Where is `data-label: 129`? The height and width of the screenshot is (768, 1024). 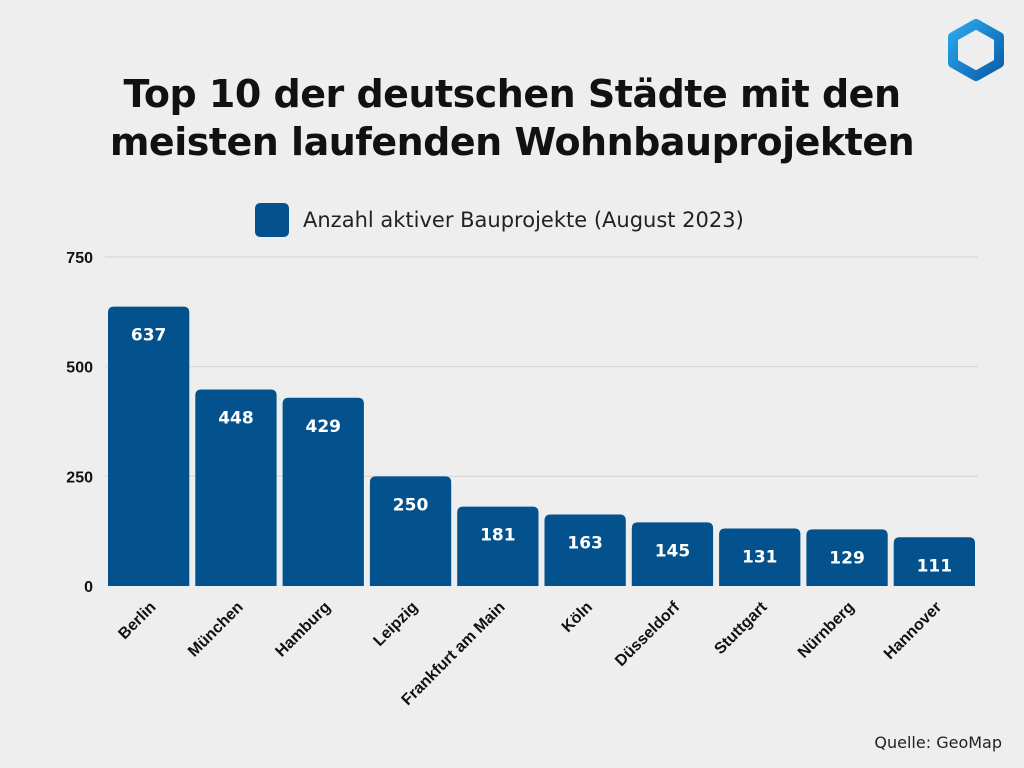 data-label: 129 is located at coordinates (847, 558).